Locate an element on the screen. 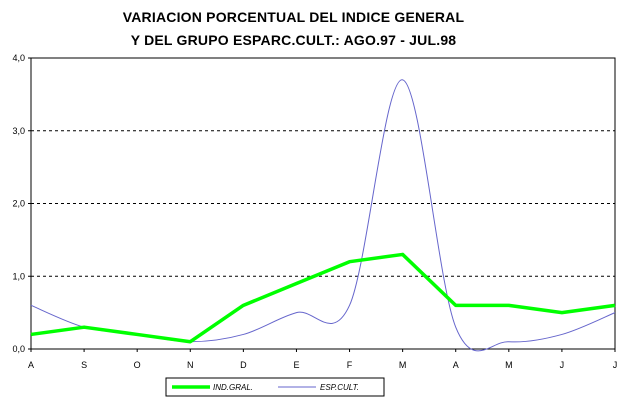  x-tick-label: D is located at coordinates (243, 365).